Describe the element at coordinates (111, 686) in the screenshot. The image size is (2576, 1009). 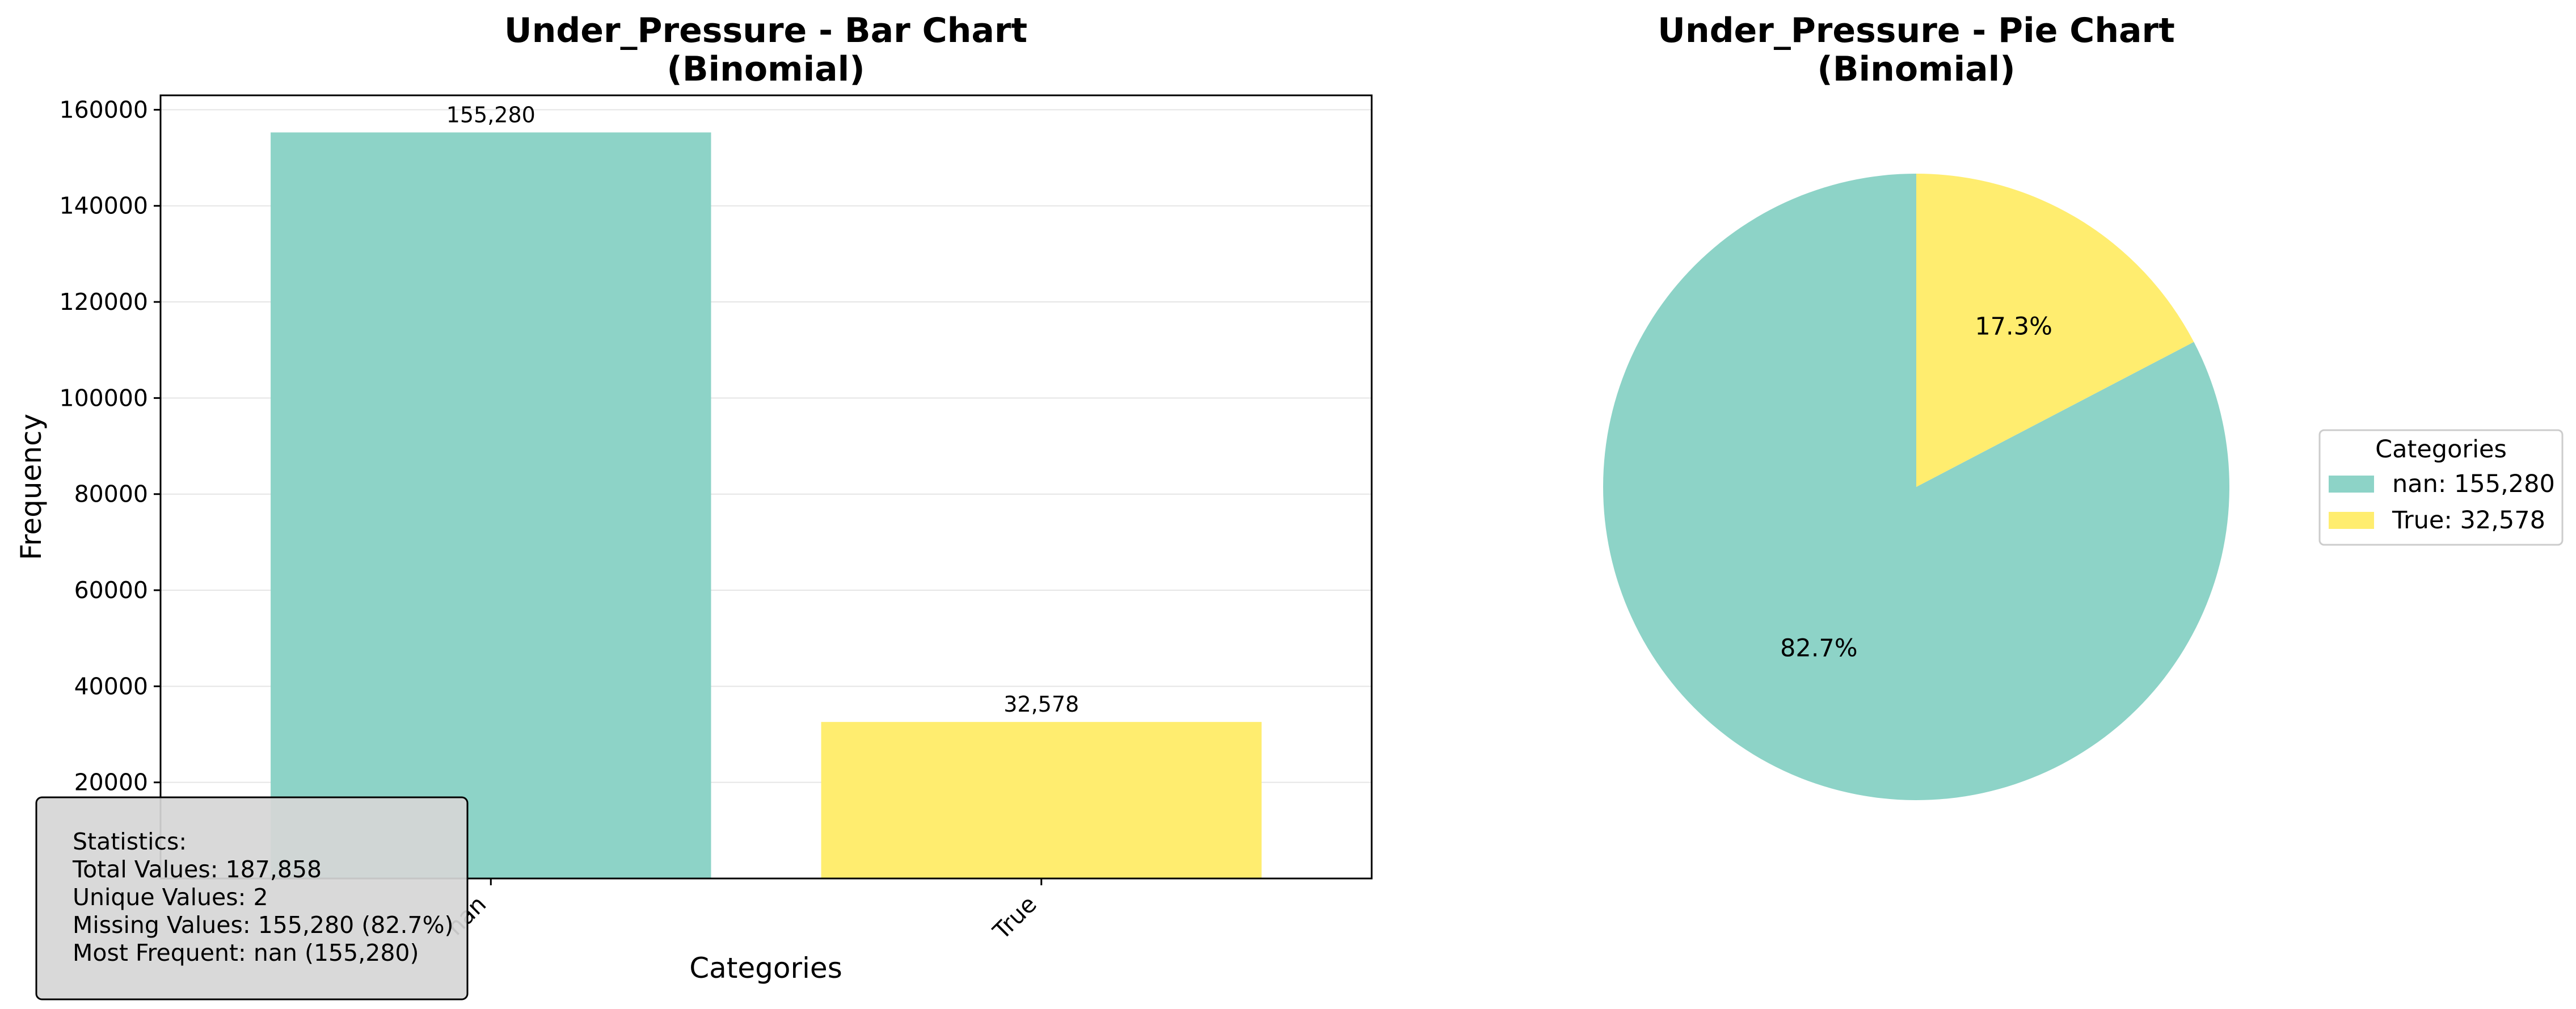
I see `bar-y-tick-label: 40000` at that location.